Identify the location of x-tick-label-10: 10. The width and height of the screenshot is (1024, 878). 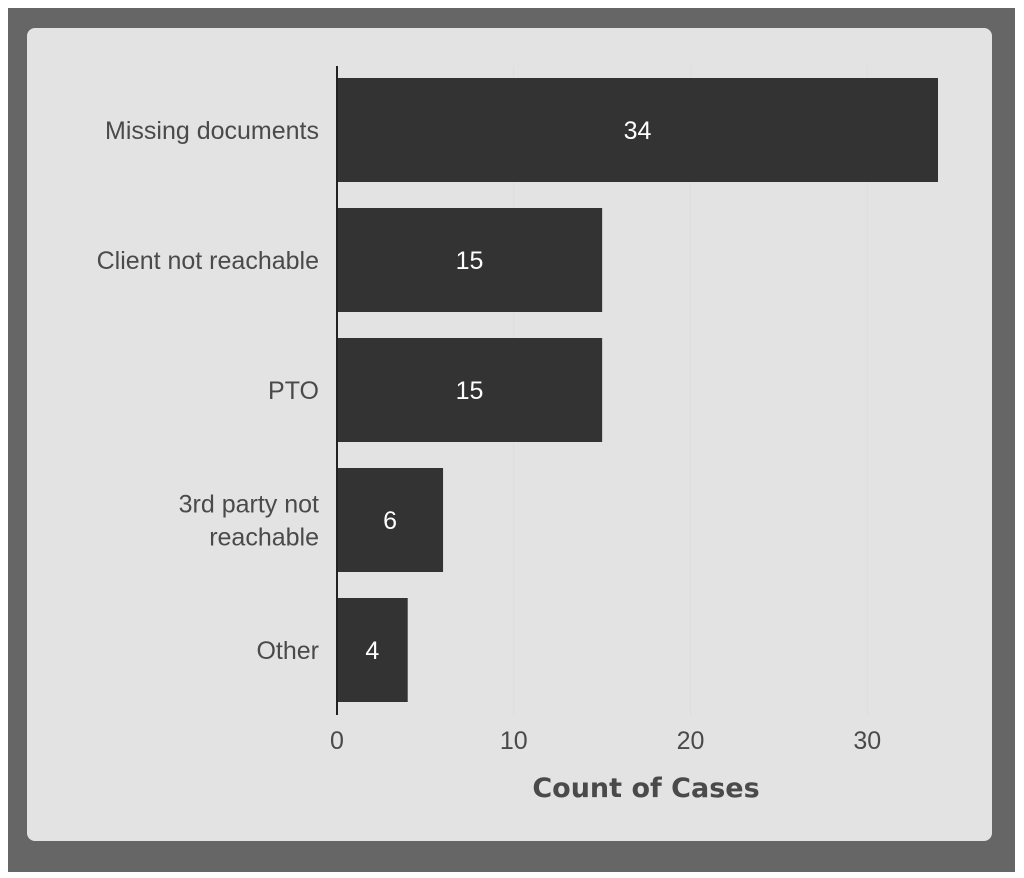
(514, 741).